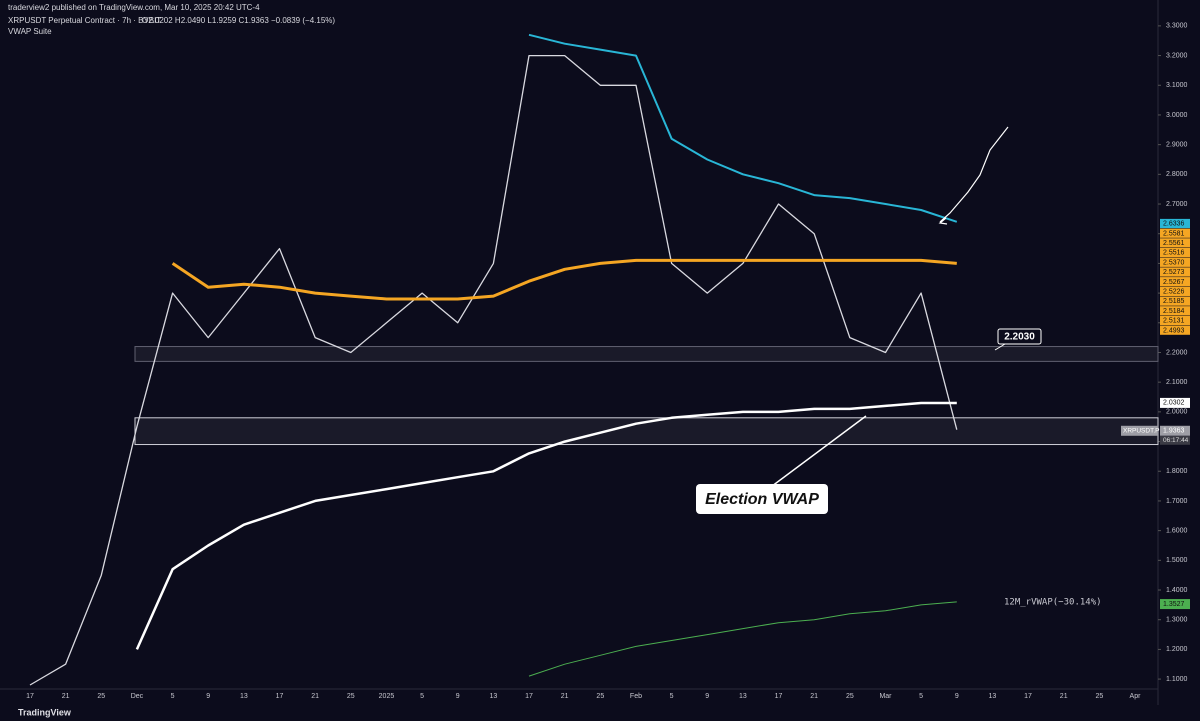 Image resolution: width=1200 pixels, height=721 pixels. Describe the element at coordinates (1177, 144) in the screenshot. I see `y-tick-label: 2.9000` at that location.